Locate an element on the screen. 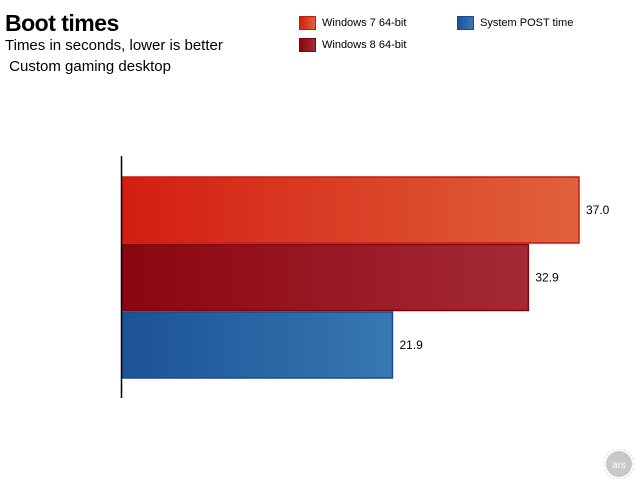  legend-item-system-post: System POST time is located at coordinates (515, 23).